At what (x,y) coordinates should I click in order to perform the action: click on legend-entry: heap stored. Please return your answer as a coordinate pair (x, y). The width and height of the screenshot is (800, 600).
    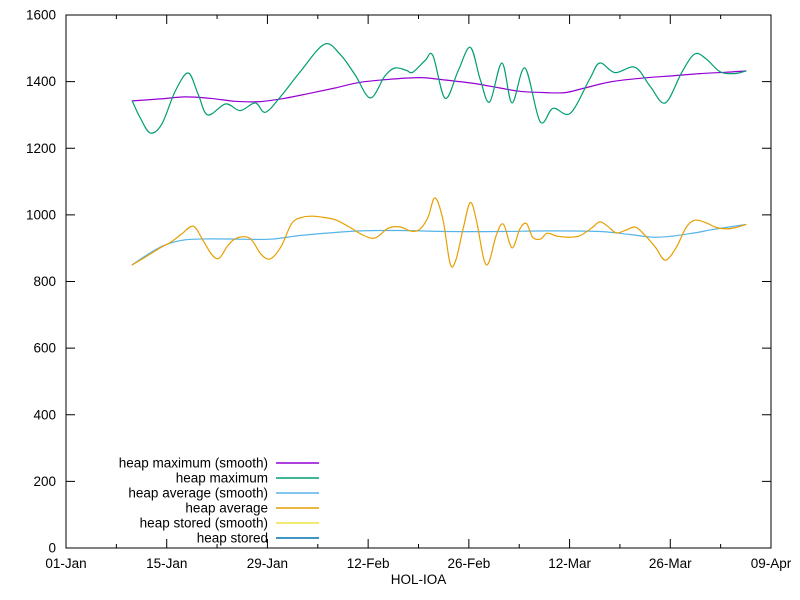
    Looking at the image, I should click on (258, 538).